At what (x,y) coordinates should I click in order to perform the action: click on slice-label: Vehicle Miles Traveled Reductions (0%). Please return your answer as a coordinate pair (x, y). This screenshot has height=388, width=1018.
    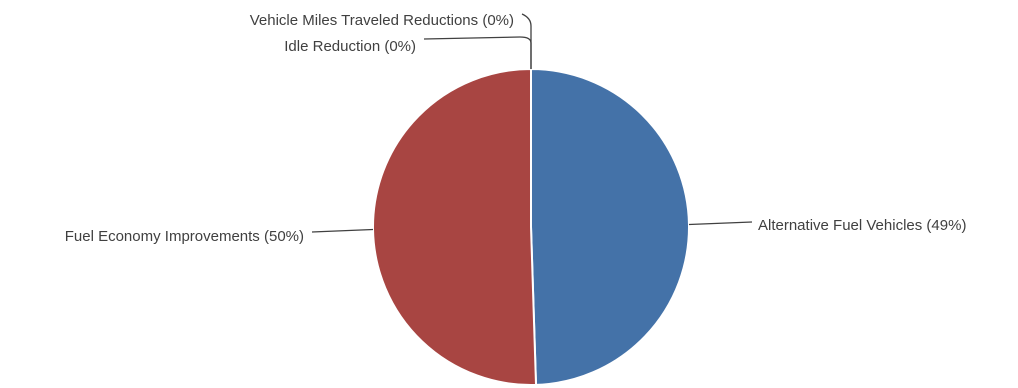
    Looking at the image, I should click on (382, 20).